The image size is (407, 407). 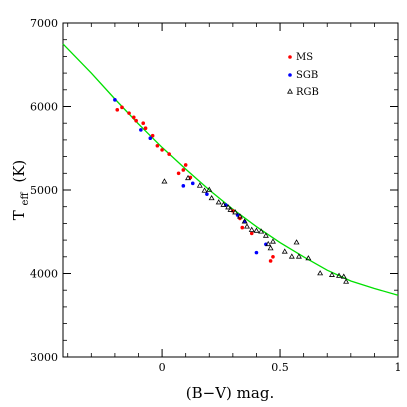 I want to click on legend-marker-sgb, so click(x=290, y=75).